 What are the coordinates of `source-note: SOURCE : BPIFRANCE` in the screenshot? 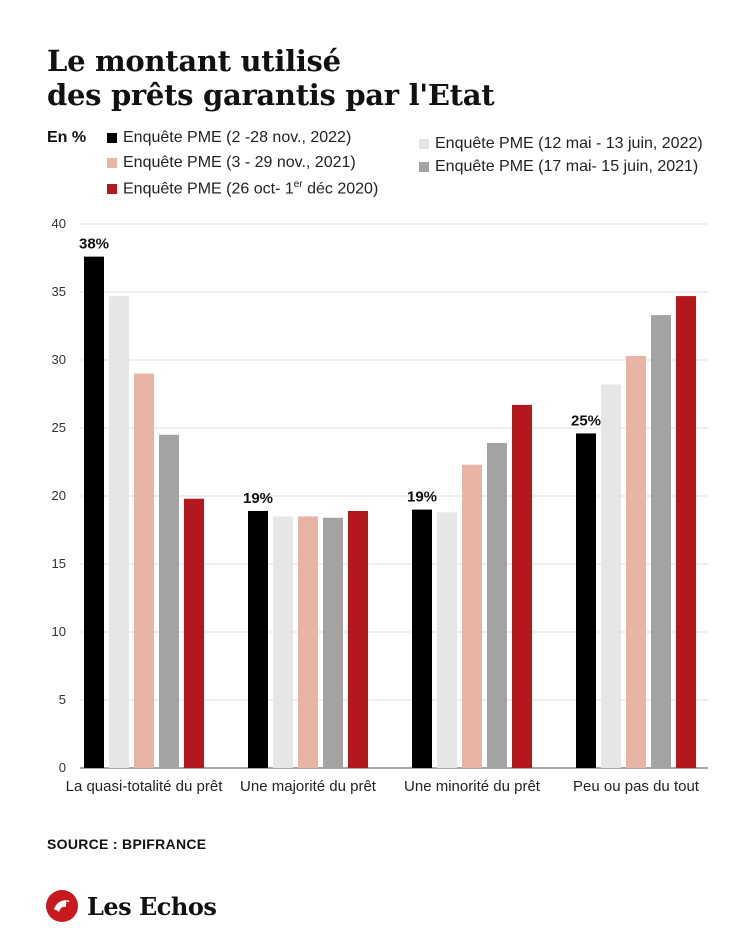 It's located at (127, 844).